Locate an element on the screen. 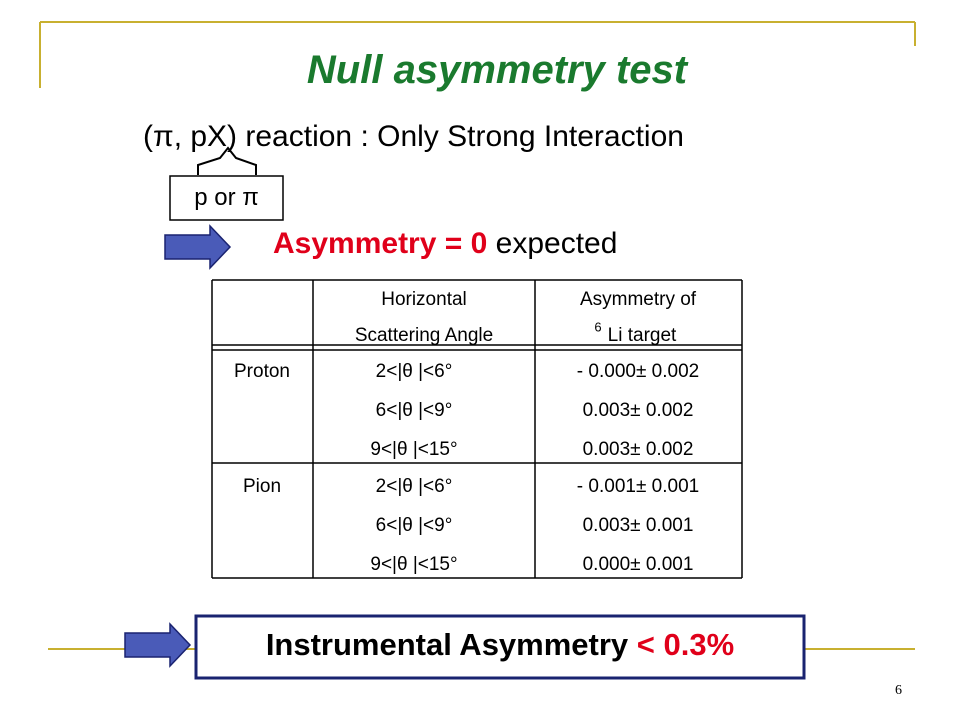 The image size is (960, 720). group-name: Pion is located at coordinates (262, 486).